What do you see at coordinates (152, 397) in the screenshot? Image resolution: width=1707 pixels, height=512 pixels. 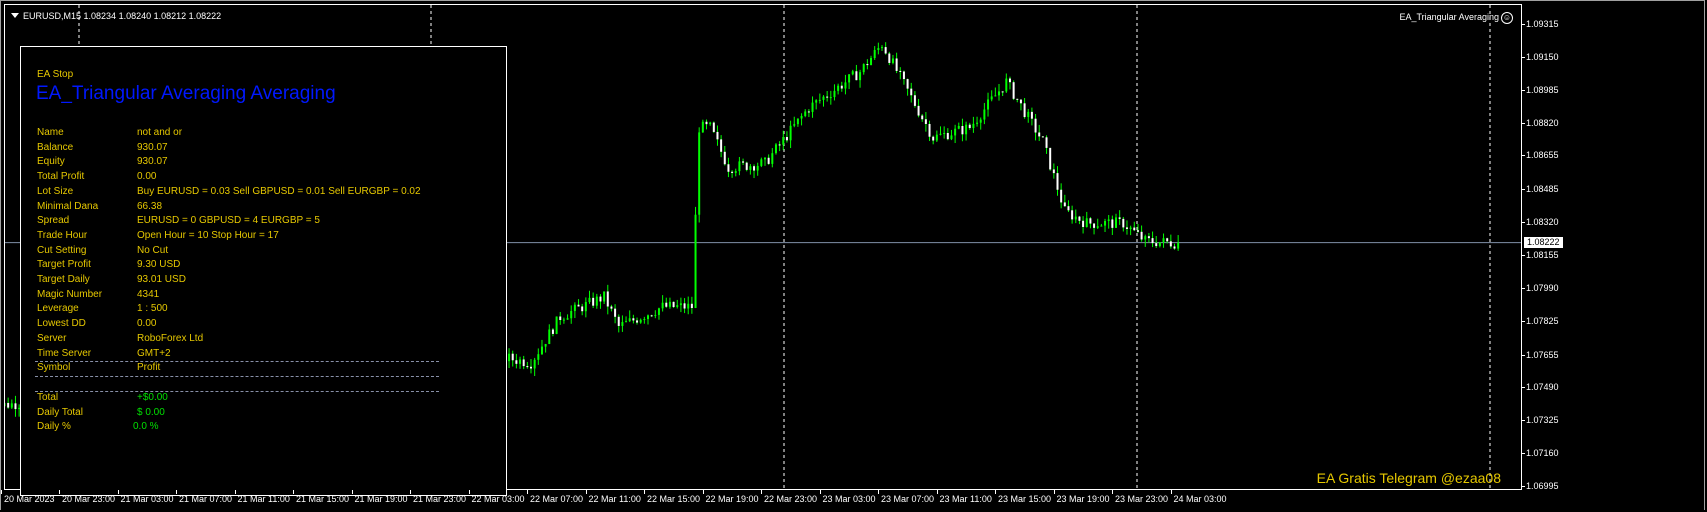 I see `row-value: +$0.00` at bounding box center [152, 397].